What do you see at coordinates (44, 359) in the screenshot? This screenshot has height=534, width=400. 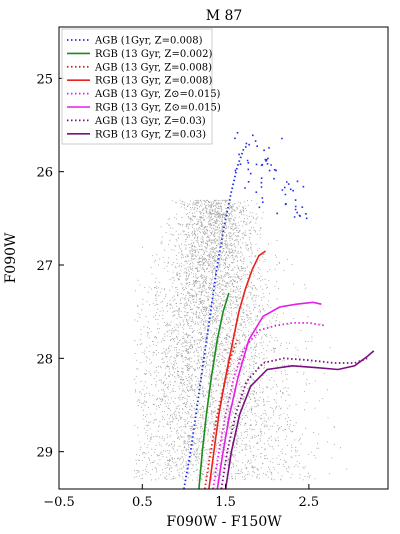 I see `y-tick-label: 28` at bounding box center [44, 359].